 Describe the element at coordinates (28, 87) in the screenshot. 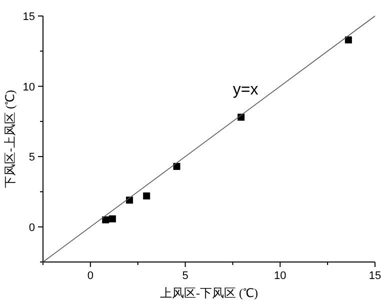

I see `y-tick-label: 10` at that location.